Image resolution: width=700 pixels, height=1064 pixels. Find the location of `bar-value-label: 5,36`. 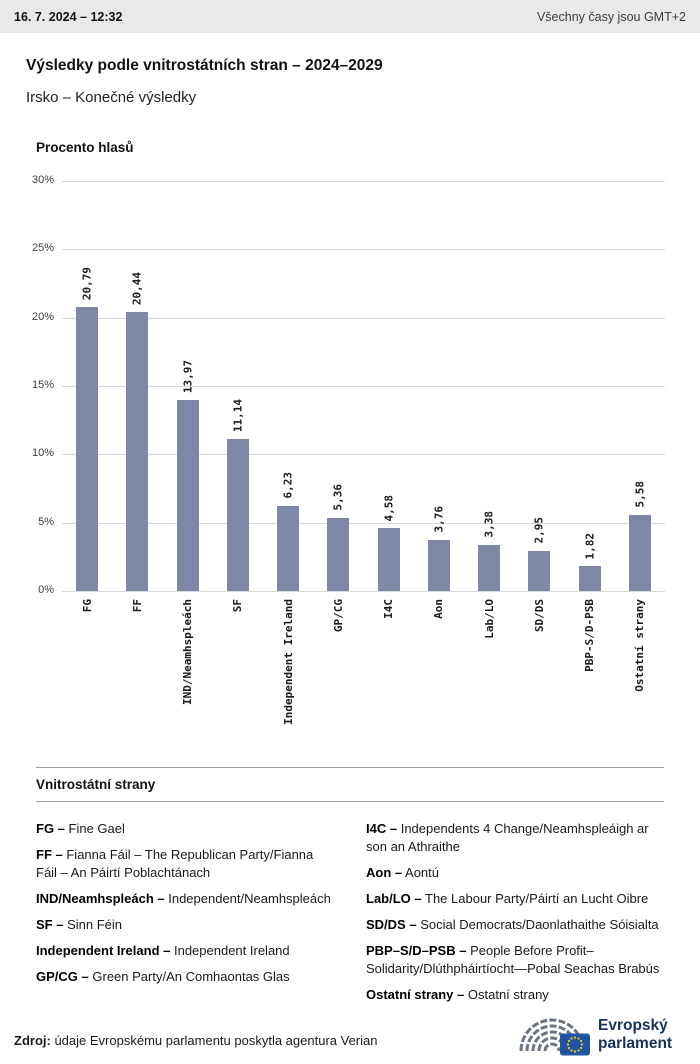

bar-value-label: 5,36 is located at coordinates (338, 497).